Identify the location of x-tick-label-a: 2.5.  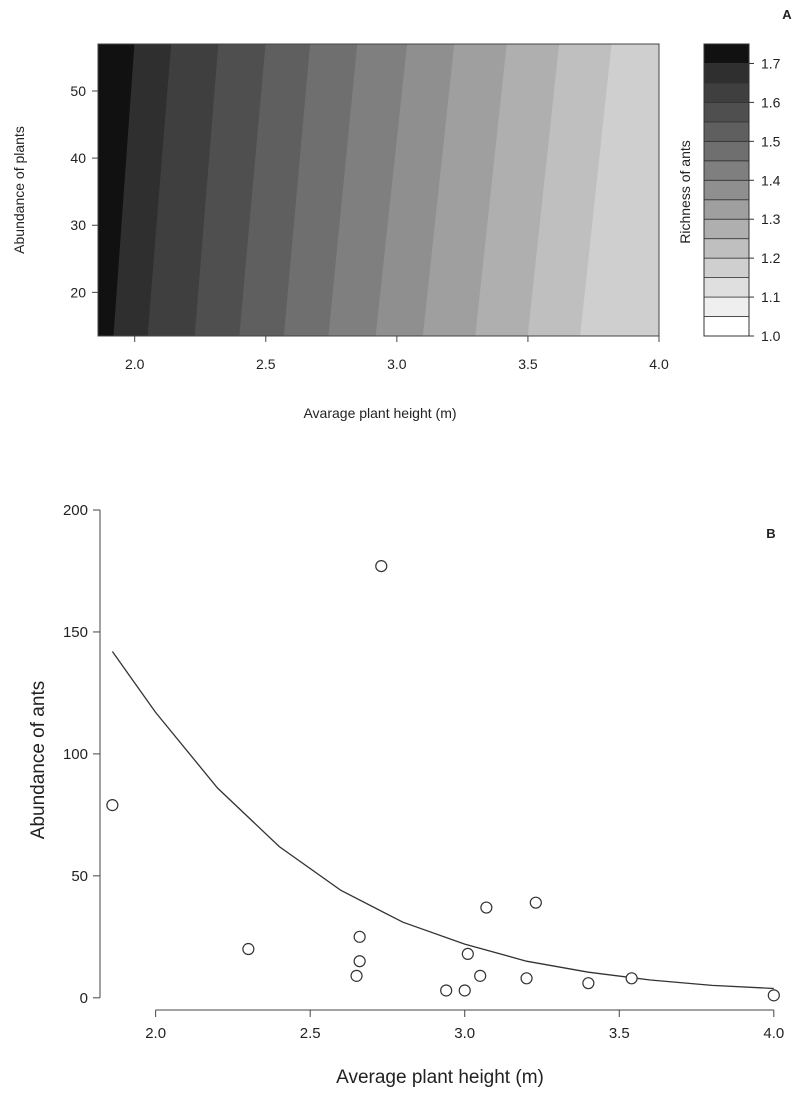
(266, 364).